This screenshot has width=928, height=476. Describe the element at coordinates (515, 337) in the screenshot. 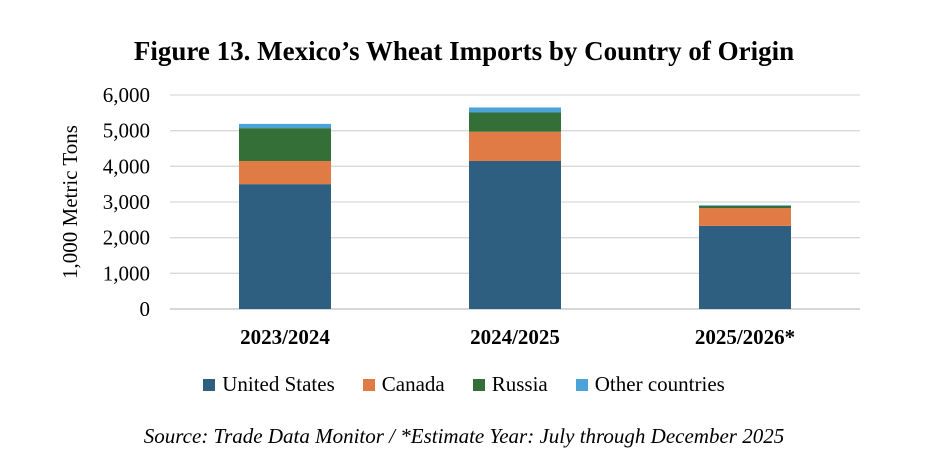

I see `x-tick-label: 2024/2025` at that location.